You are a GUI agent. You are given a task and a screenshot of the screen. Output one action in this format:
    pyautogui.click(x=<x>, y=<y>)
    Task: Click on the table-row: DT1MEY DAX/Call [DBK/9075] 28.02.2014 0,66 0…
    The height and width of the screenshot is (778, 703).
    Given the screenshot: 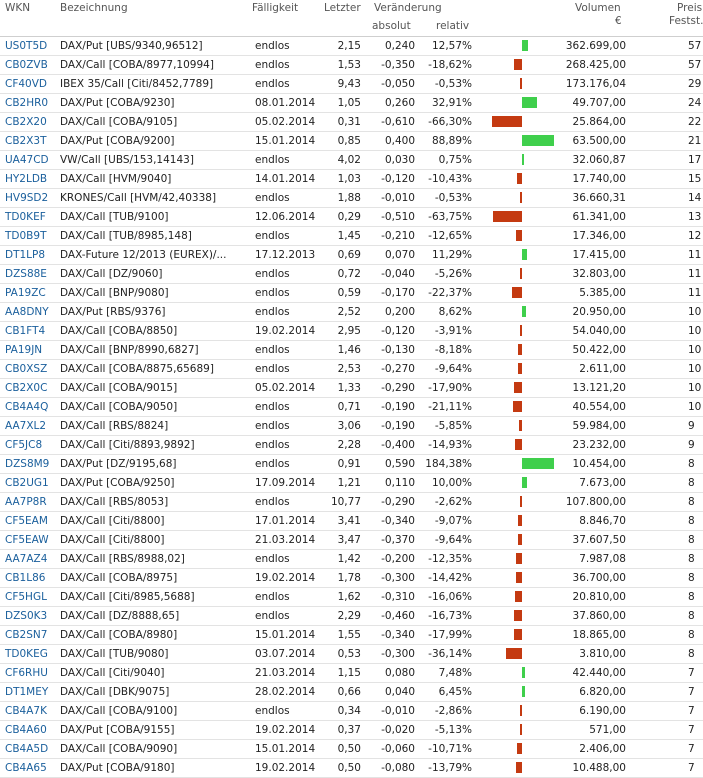 What is the action you would take?
    pyautogui.click(x=351, y=692)
    